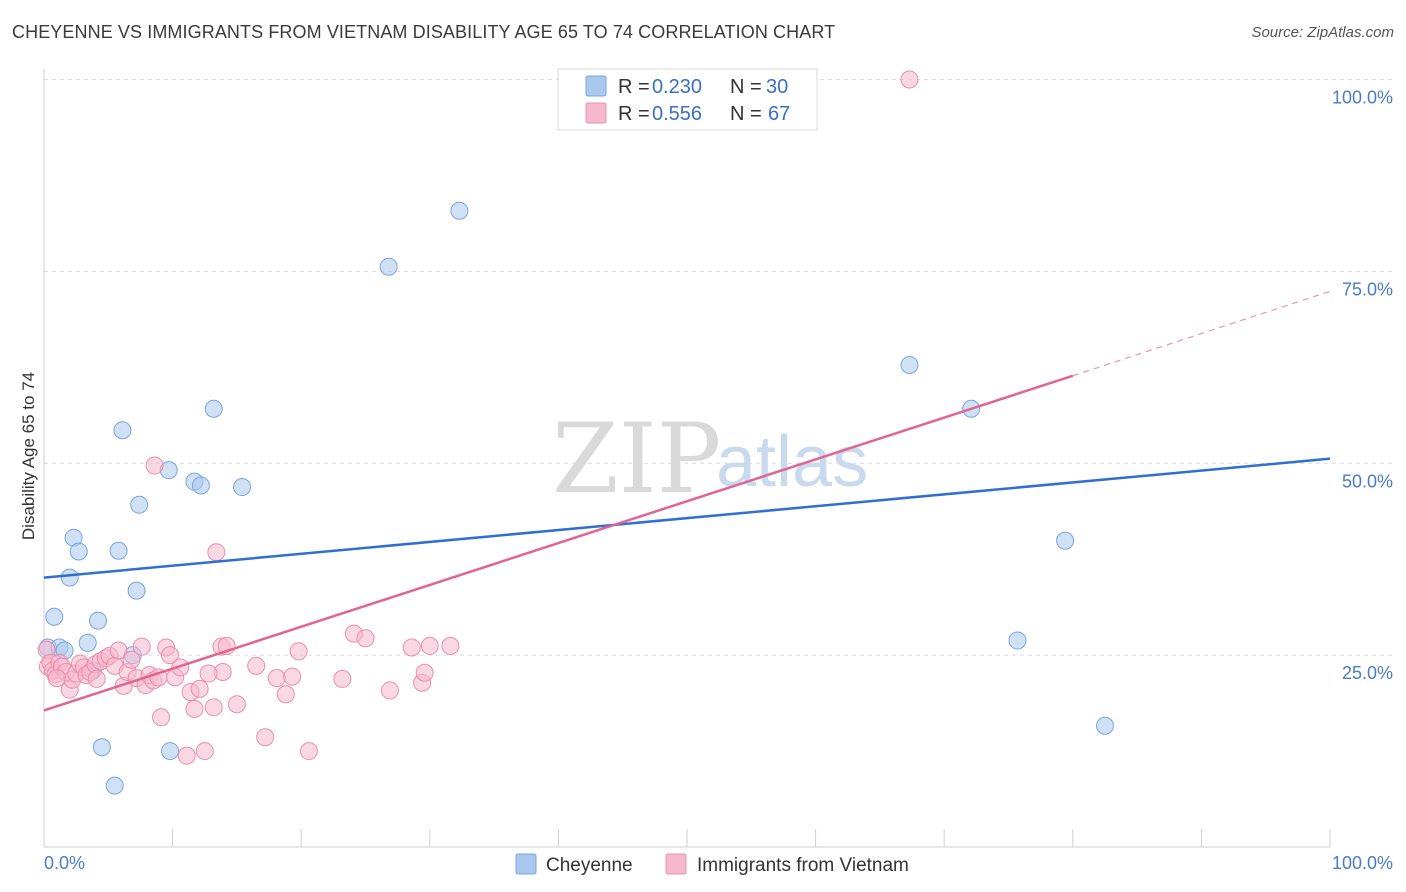 The width and height of the screenshot is (1406, 892). What do you see at coordinates (589, 865) in the screenshot?
I see `legend-bottom-label-cheyenne: Cheyenne` at bounding box center [589, 865].